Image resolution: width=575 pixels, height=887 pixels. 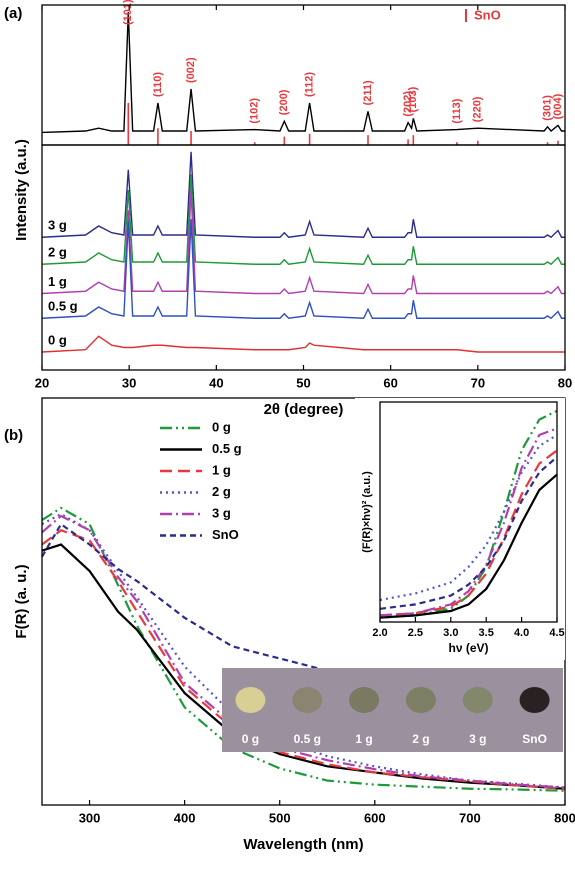 What do you see at coordinates (13, 435) in the screenshot?
I see `panel-label: (b)` at bounding box center [13, 435].